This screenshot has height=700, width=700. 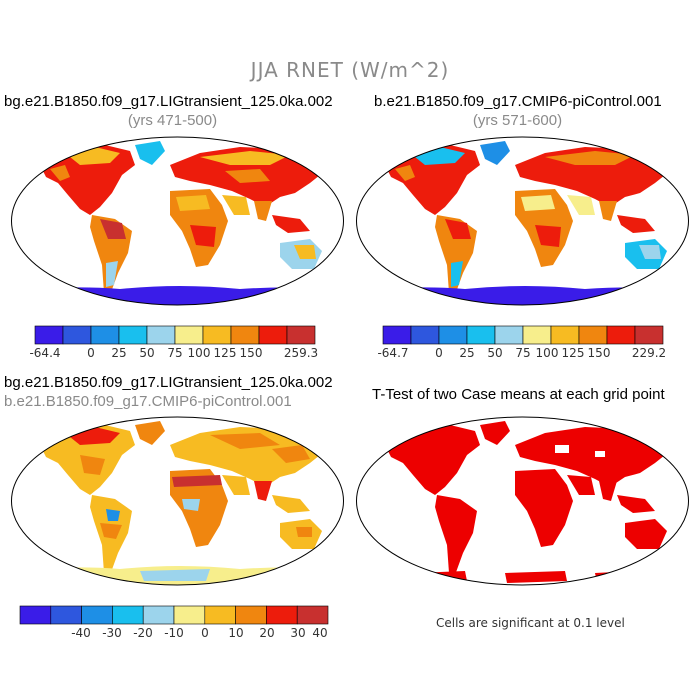 I want to click on colorbar-3-labels: -40 -30 -20 -10 0 10 20 30 40, so click(x=174, y=634).